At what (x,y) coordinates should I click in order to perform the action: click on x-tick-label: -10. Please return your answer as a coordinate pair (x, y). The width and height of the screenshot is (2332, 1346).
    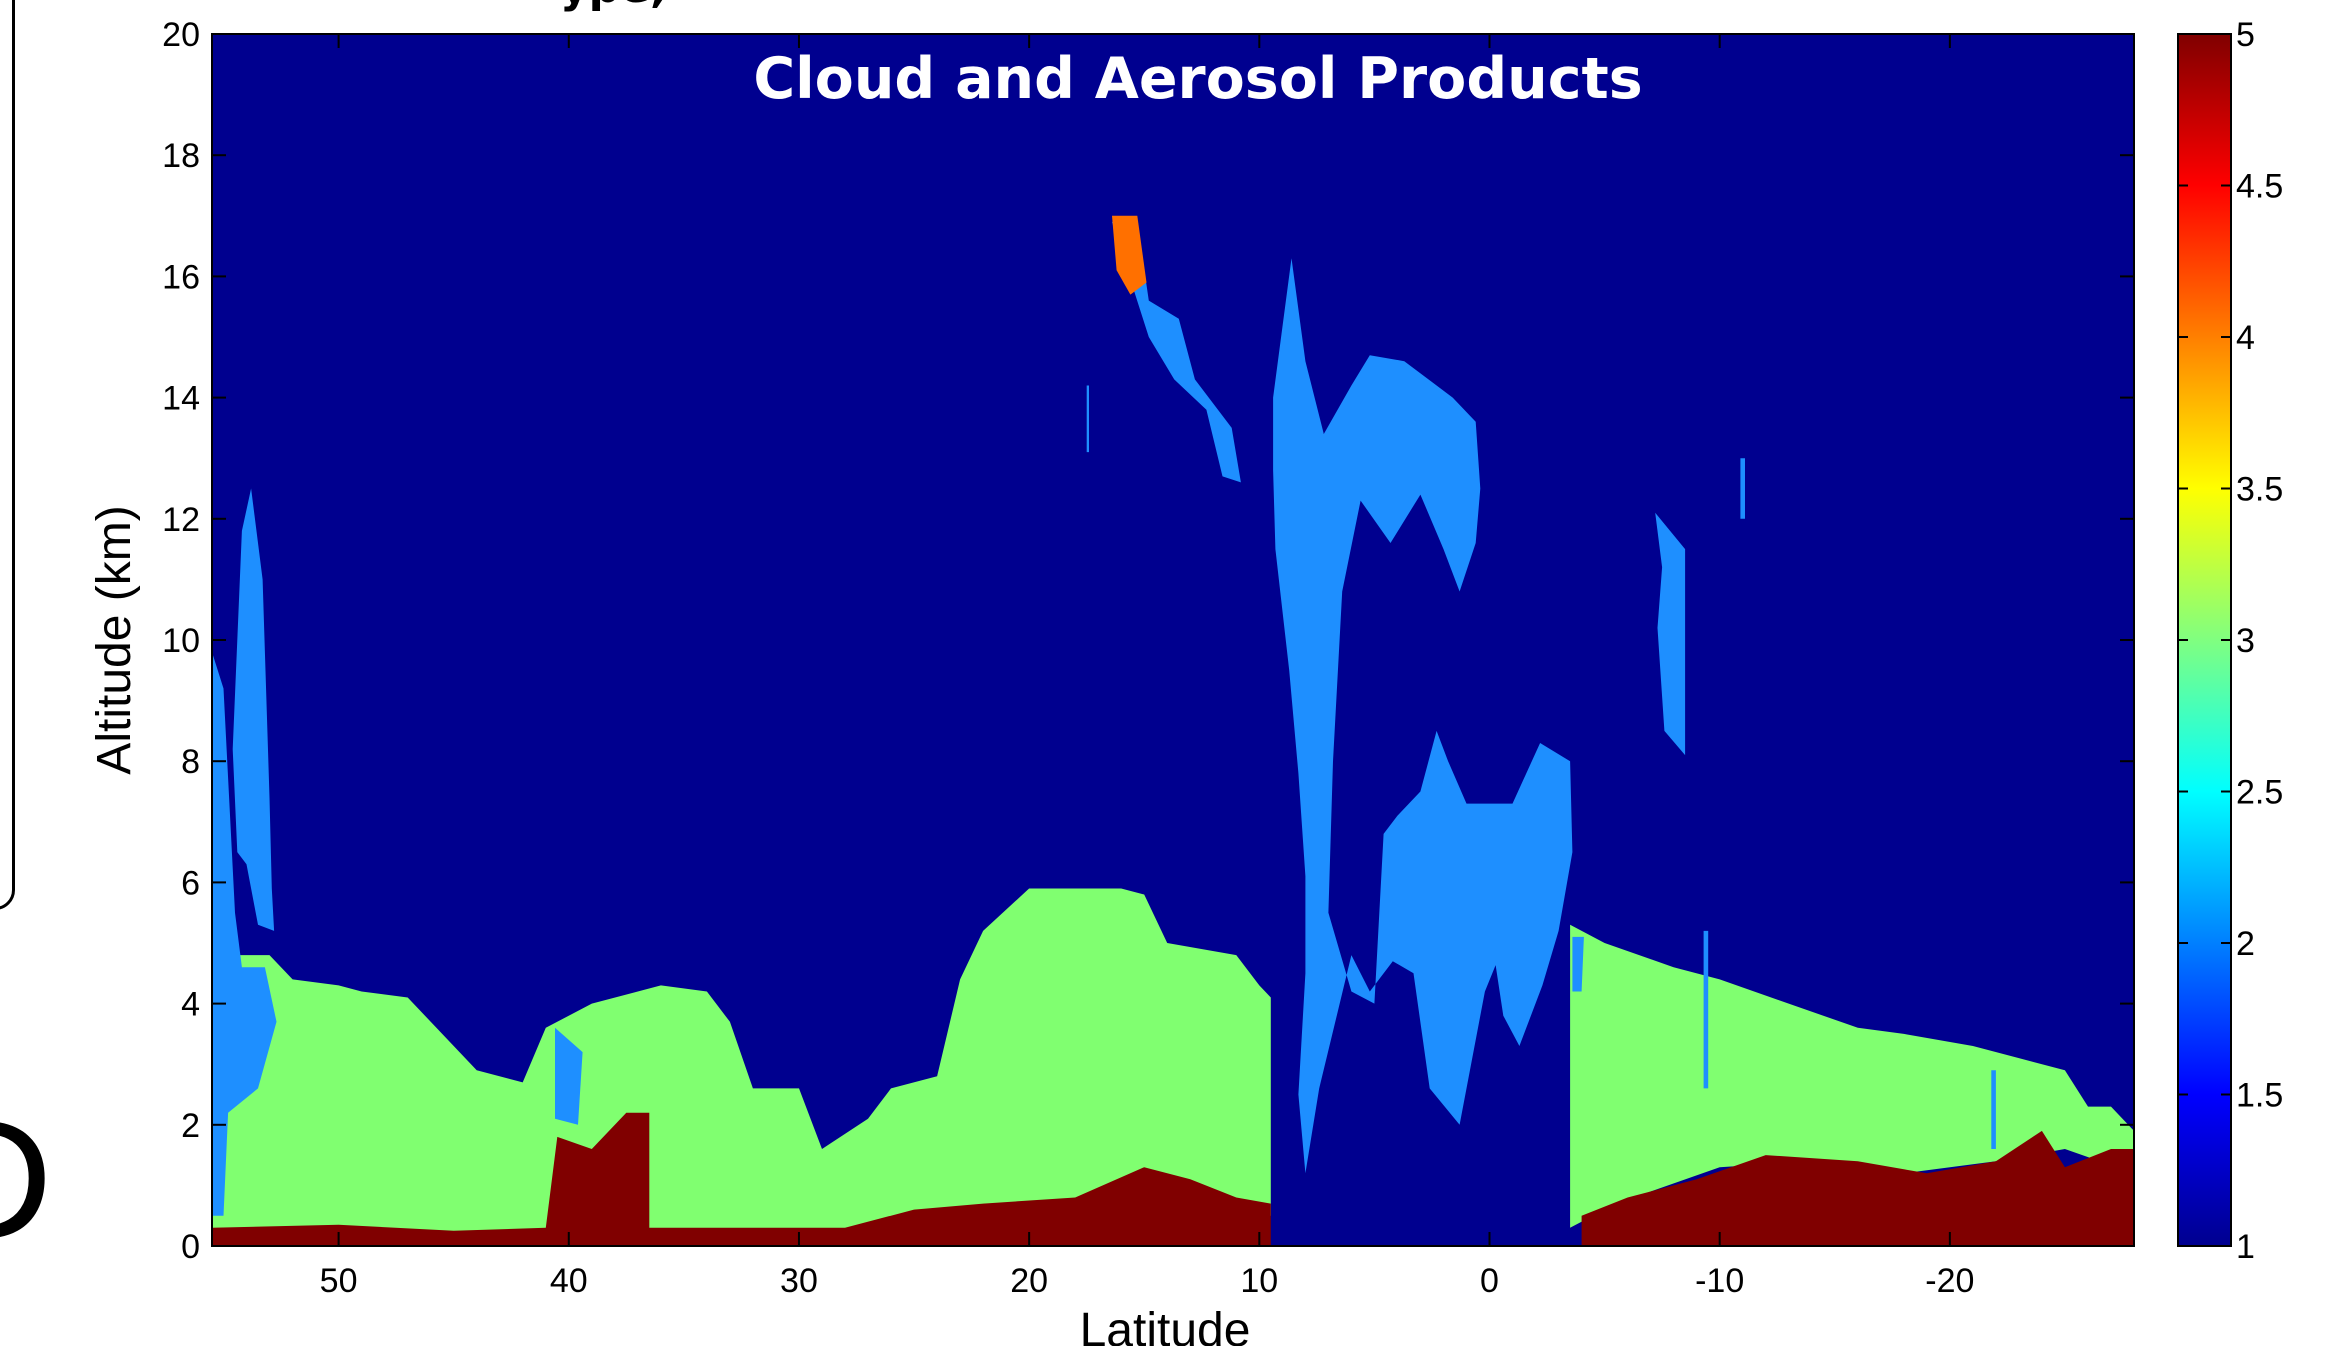
    Looking at the image, I should click on (1719, 1281).